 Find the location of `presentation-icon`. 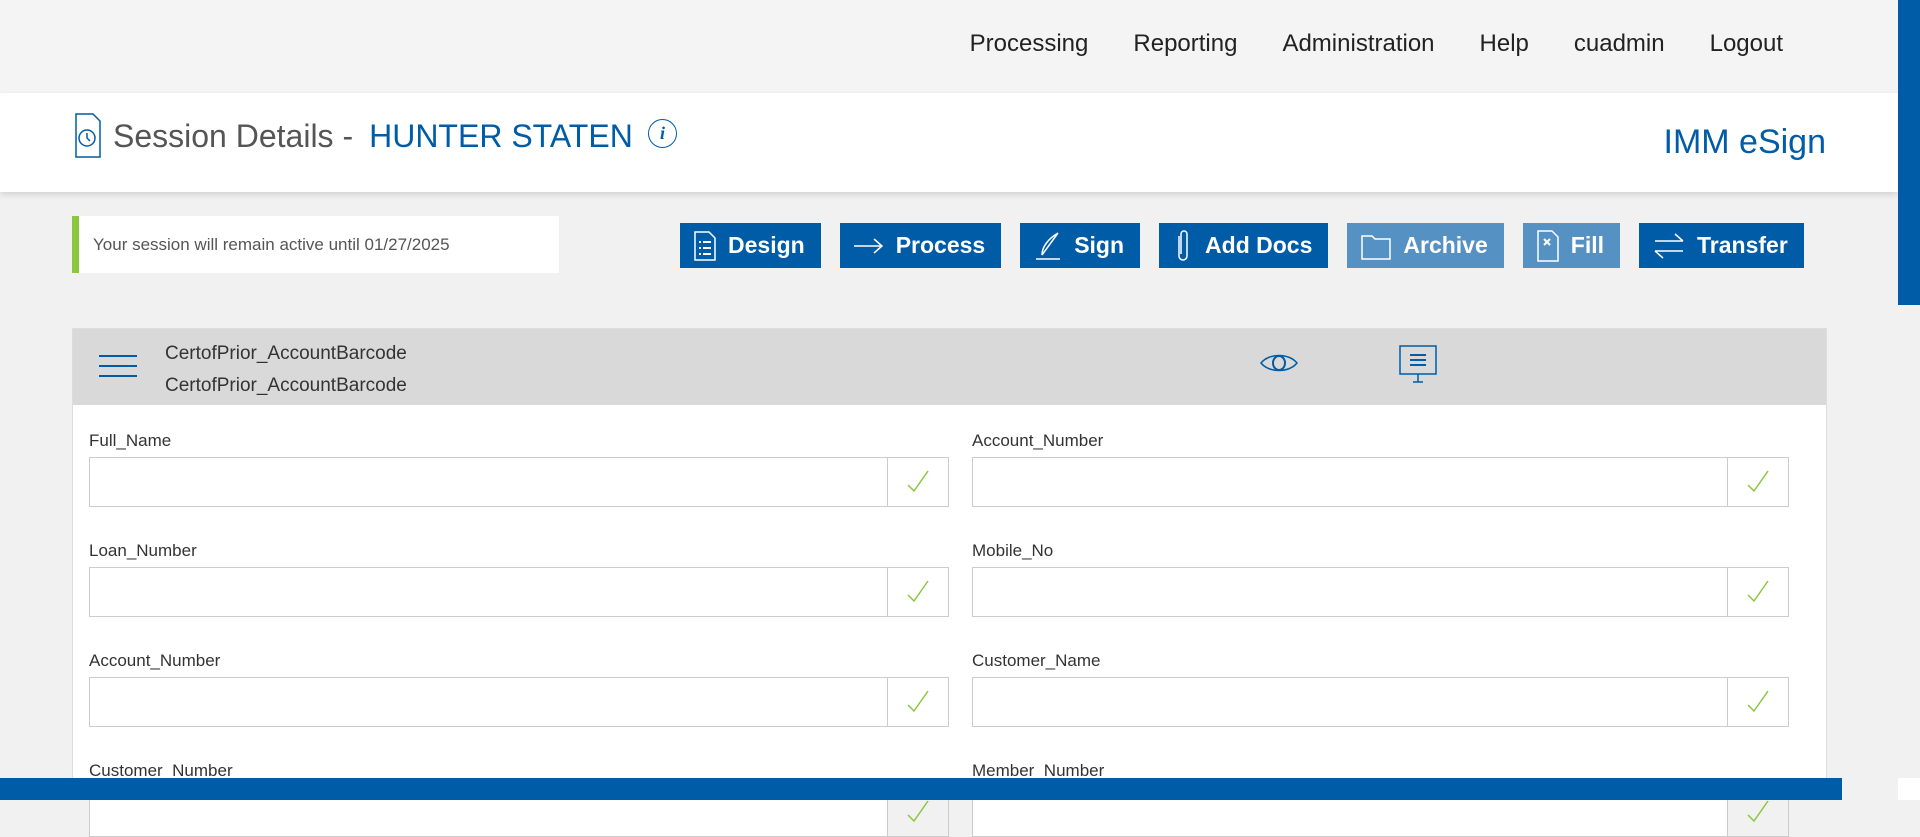

presentation-icon is located at coordinates (1419, 365).